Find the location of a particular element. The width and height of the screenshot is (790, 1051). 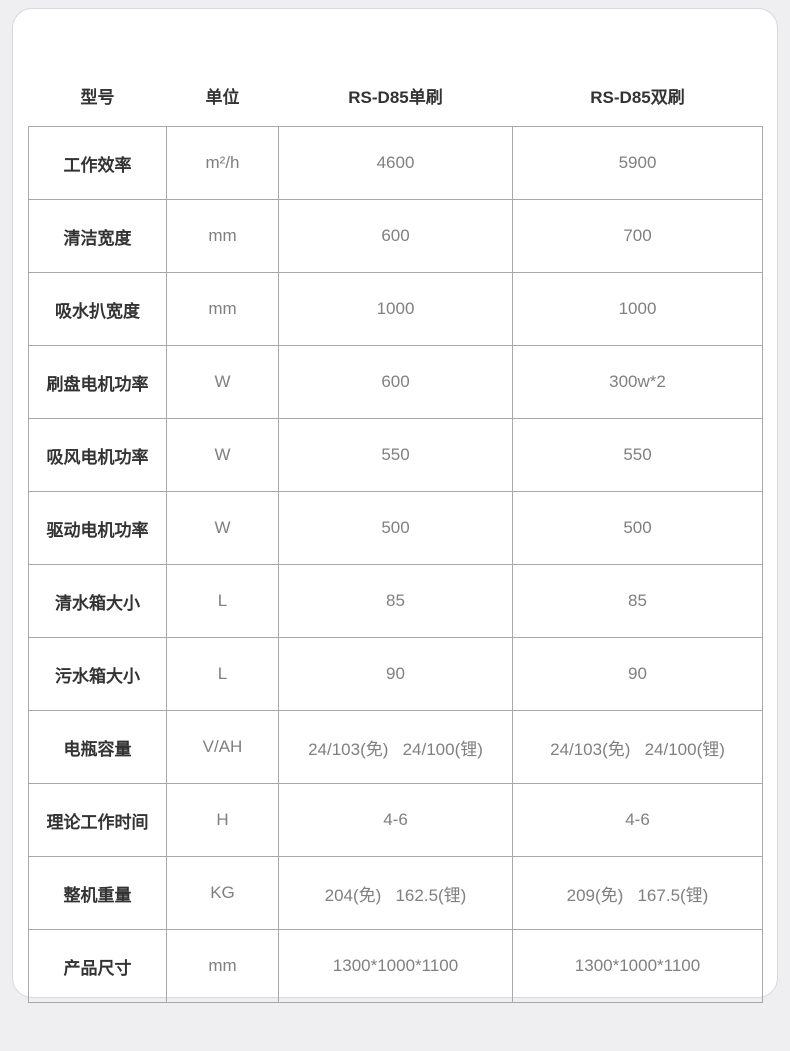

row-value-single: 85 is located at coordinates (395, 601).